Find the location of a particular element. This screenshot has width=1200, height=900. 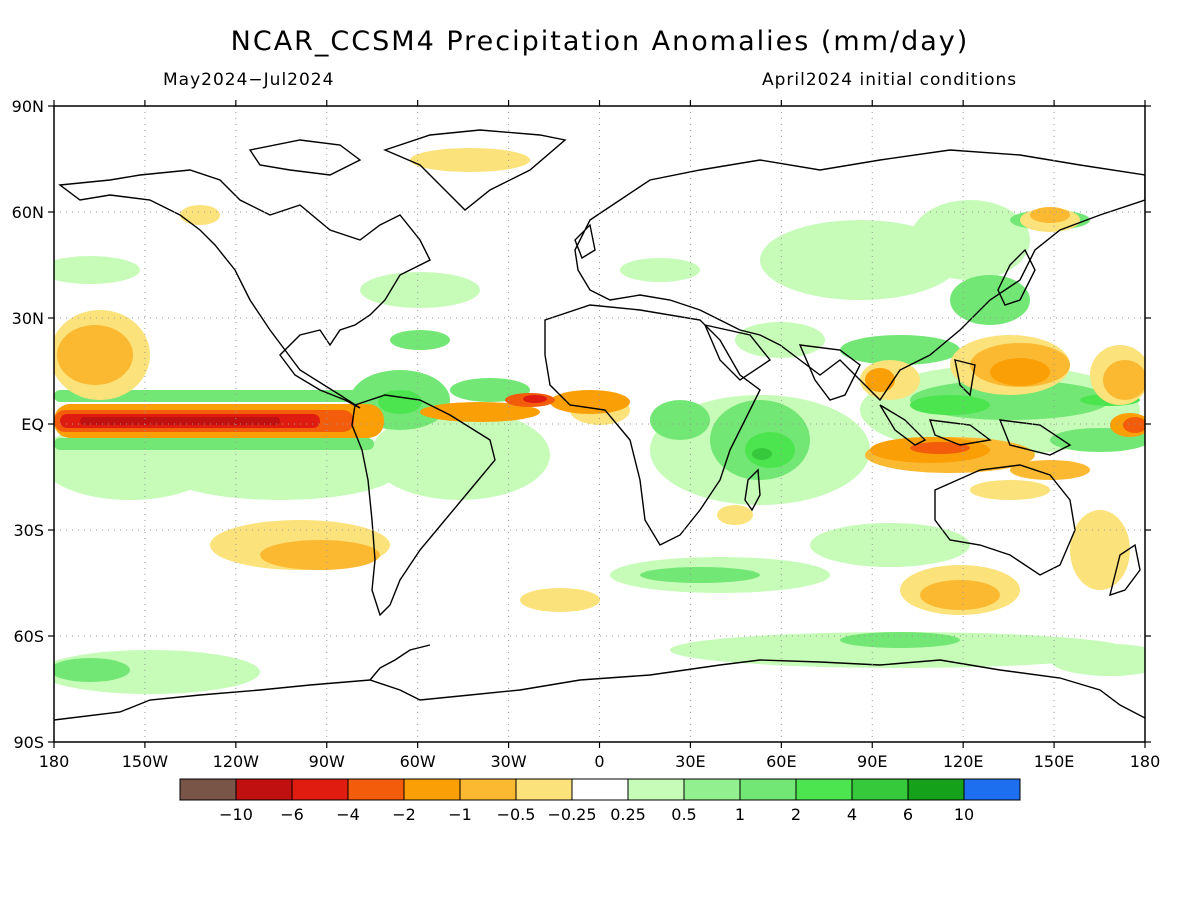

legend-label: 6 is located at coordinates (908, 814).